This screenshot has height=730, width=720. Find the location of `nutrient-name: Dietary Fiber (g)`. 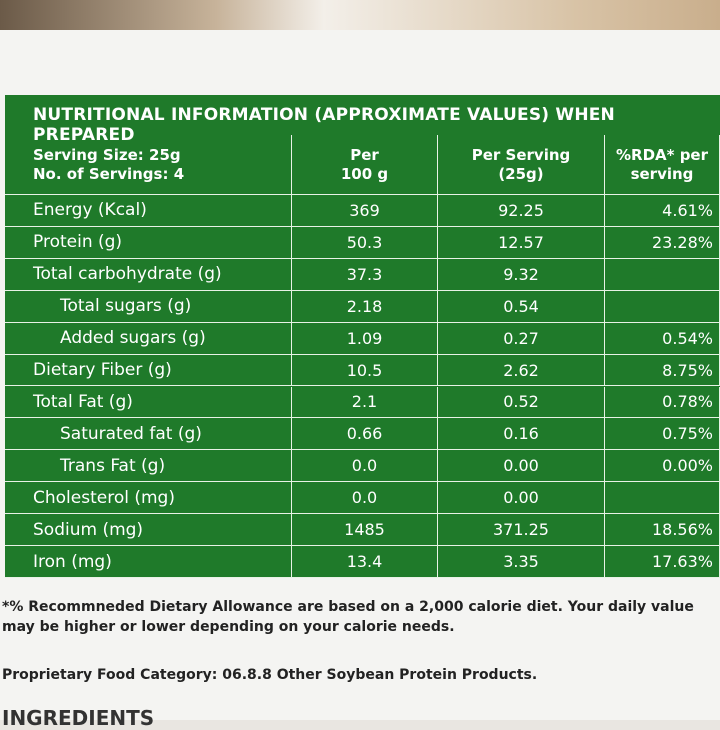

nutrient-name: Dietary Fiber (g) is located at coordinates (148, 370).